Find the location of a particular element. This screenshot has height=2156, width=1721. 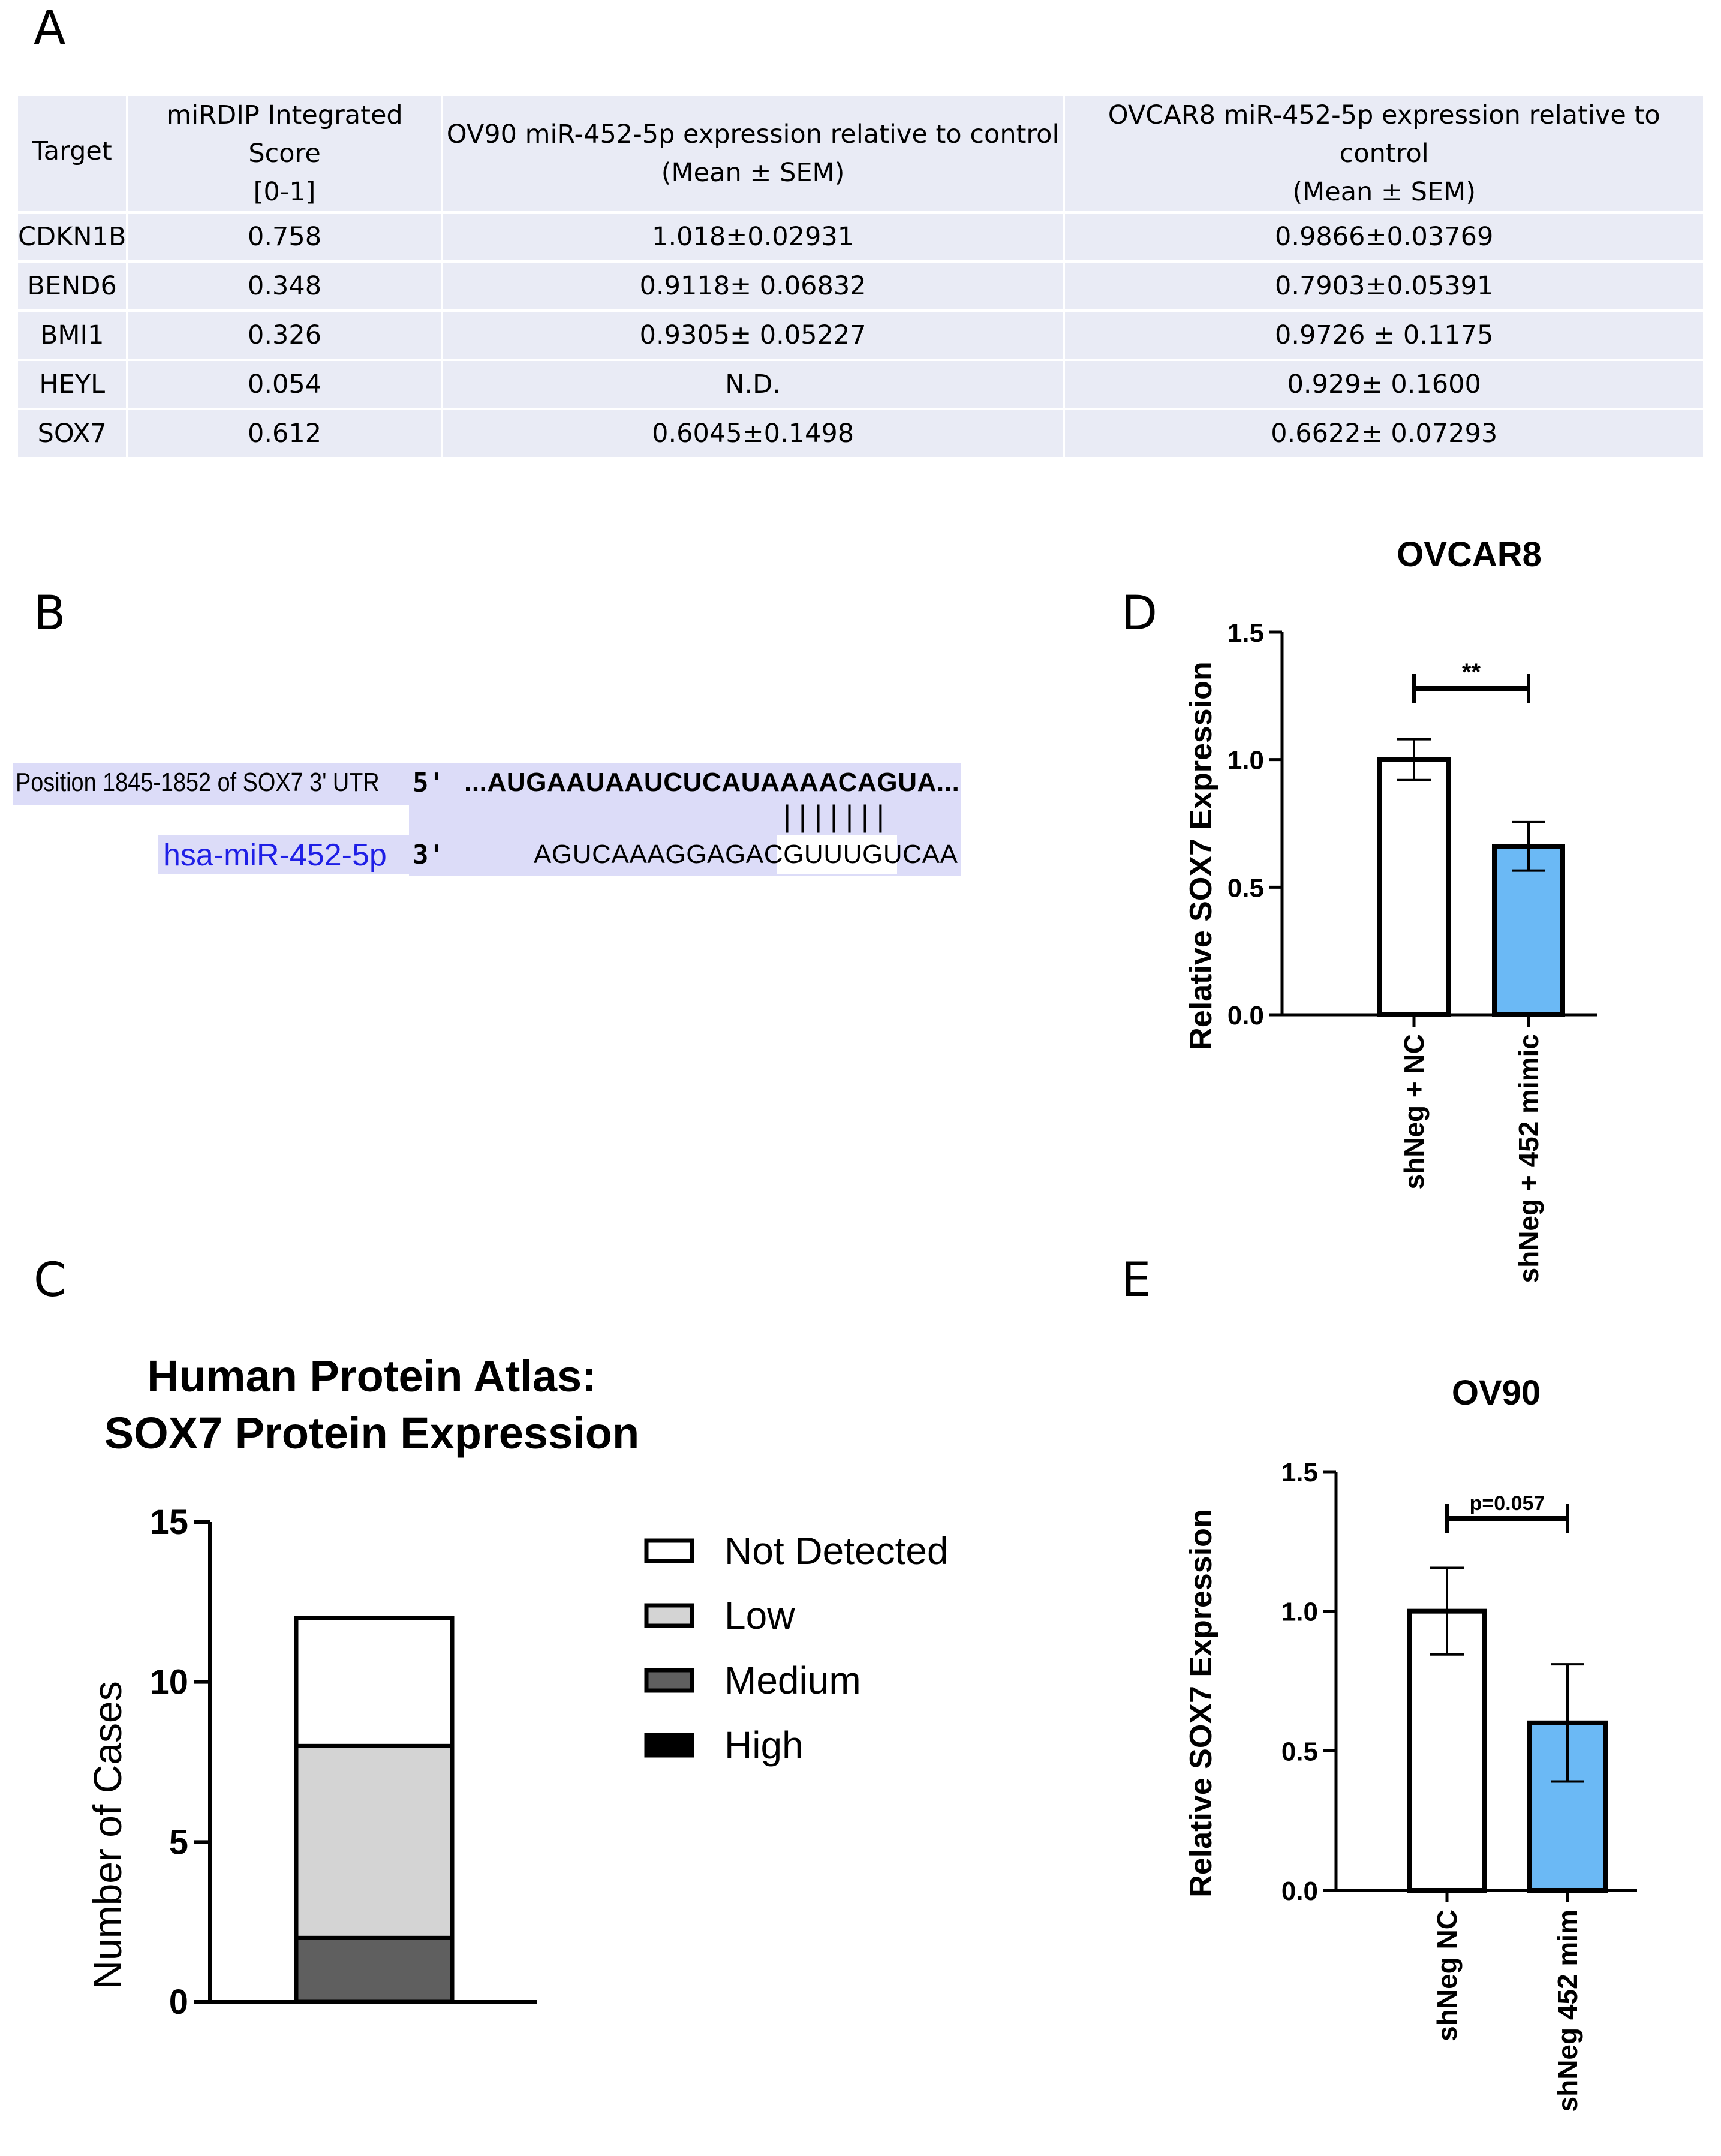

cell-ovcar8: 0.9726 ± 0.1175 is located at coordinates (1384, 335).